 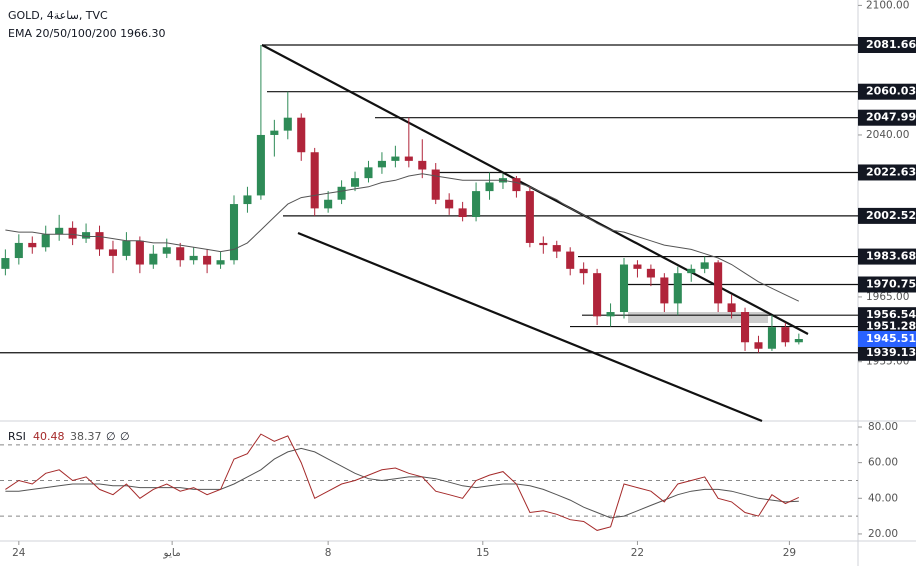 What do you see at coordinates (58, 15) in the screenshot?
I see `symbol-label: GOLD, 4ساعة, TVC` at bounding box center [58, 15].